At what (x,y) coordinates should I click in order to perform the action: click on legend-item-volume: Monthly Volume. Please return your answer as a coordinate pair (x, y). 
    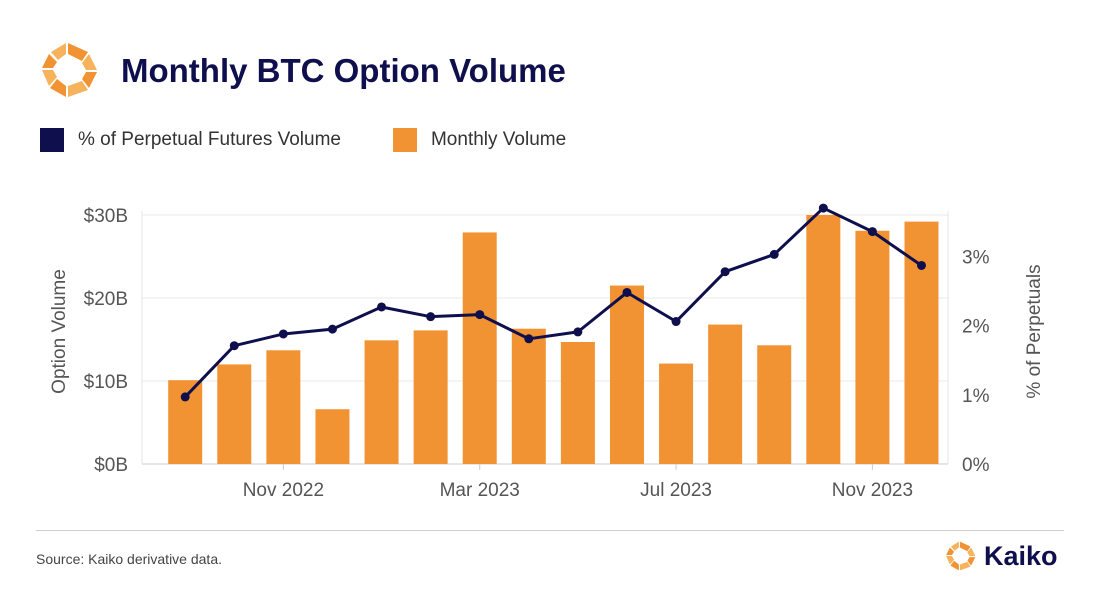
    Looking at the image, I should click on (479, 140).